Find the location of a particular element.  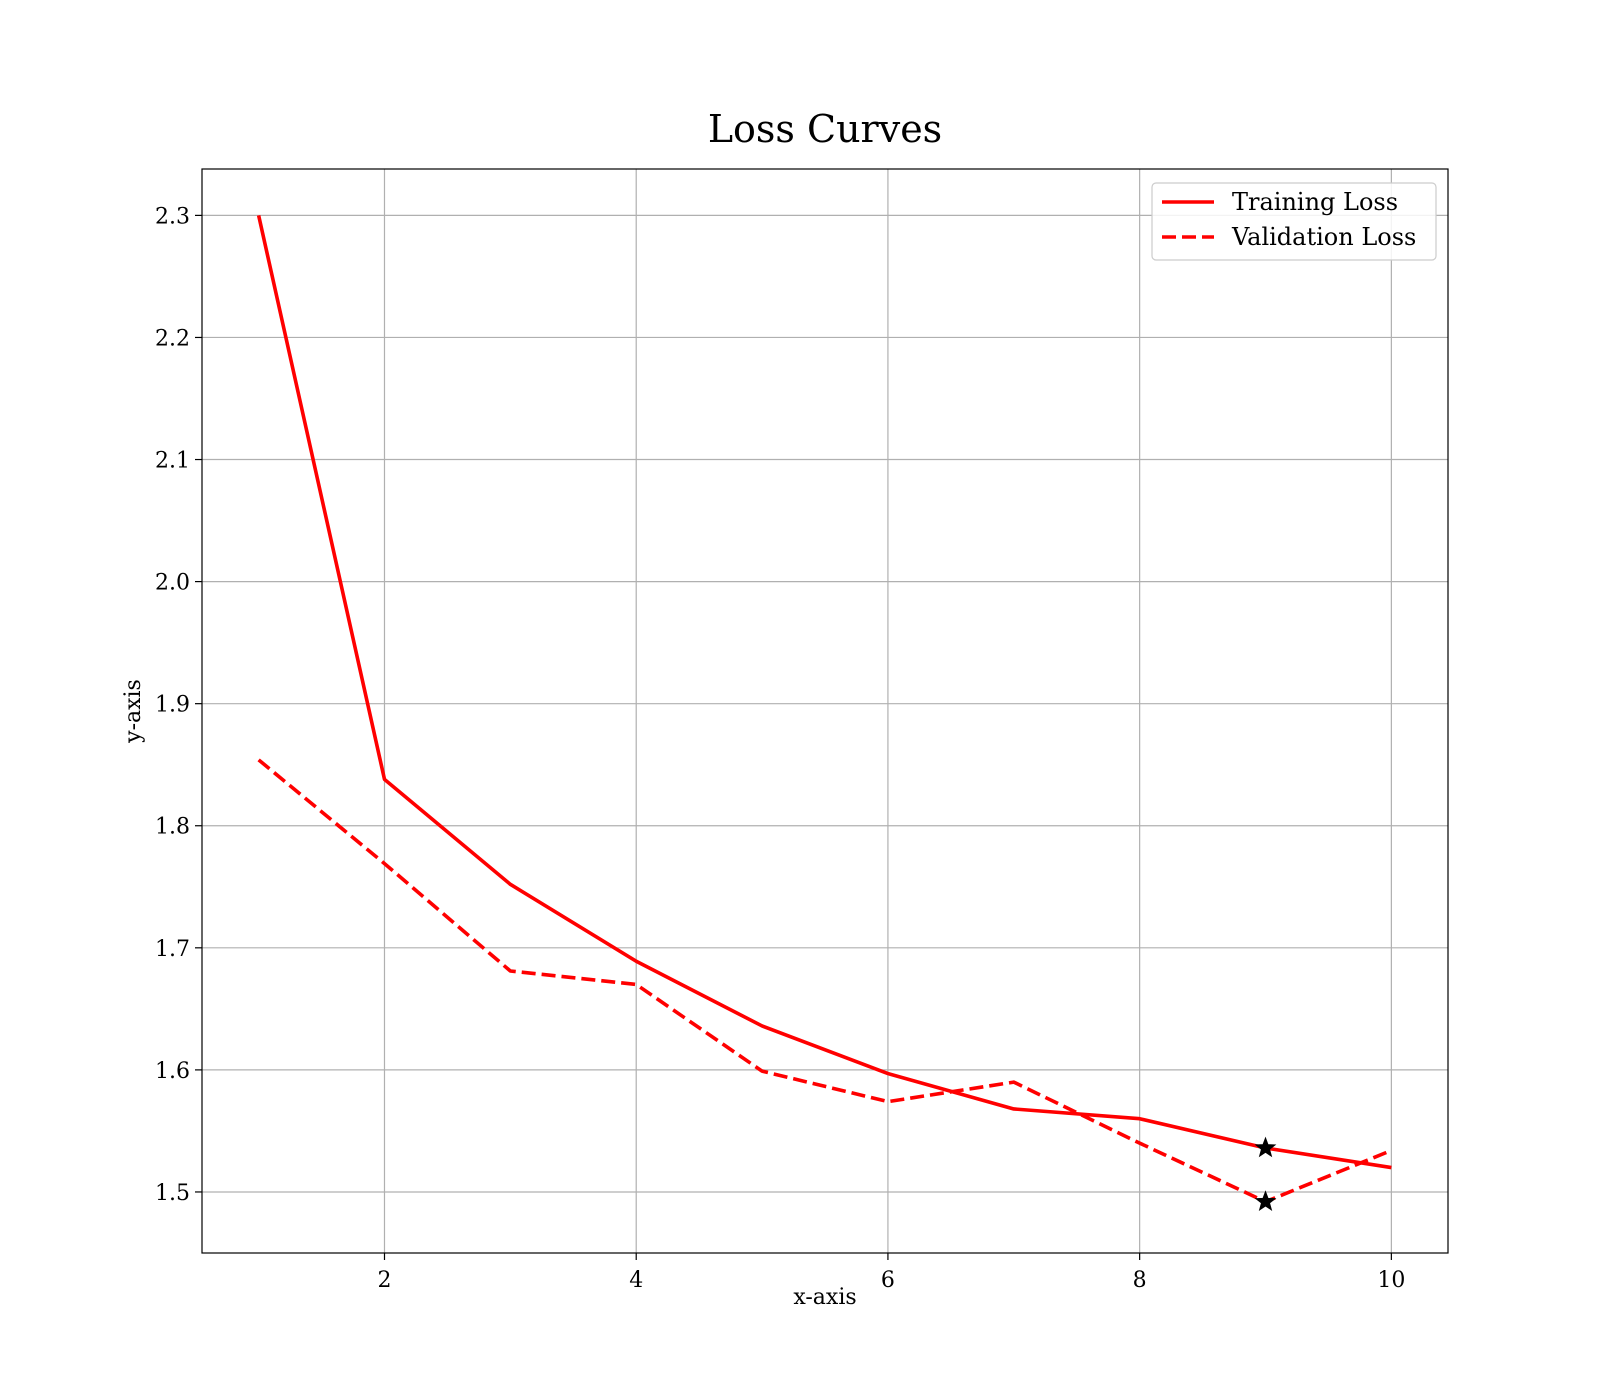

legend-label-0: Training Loss is located at coordinates (1315, 202).